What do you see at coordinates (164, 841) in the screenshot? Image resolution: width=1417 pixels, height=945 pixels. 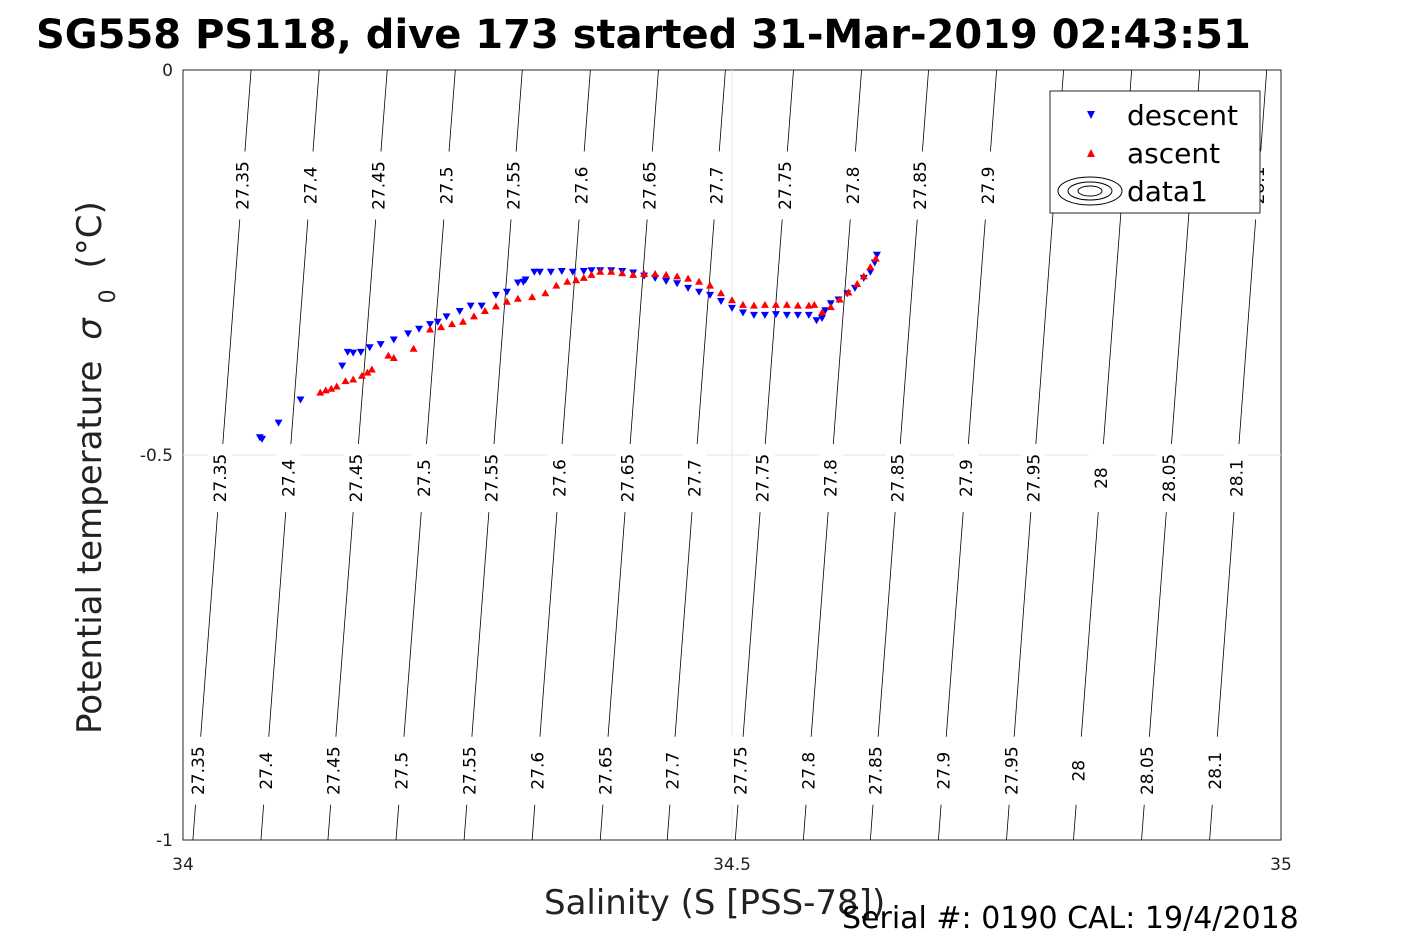 I see `y-tick-label: -1` at bounding box center [164, 841].